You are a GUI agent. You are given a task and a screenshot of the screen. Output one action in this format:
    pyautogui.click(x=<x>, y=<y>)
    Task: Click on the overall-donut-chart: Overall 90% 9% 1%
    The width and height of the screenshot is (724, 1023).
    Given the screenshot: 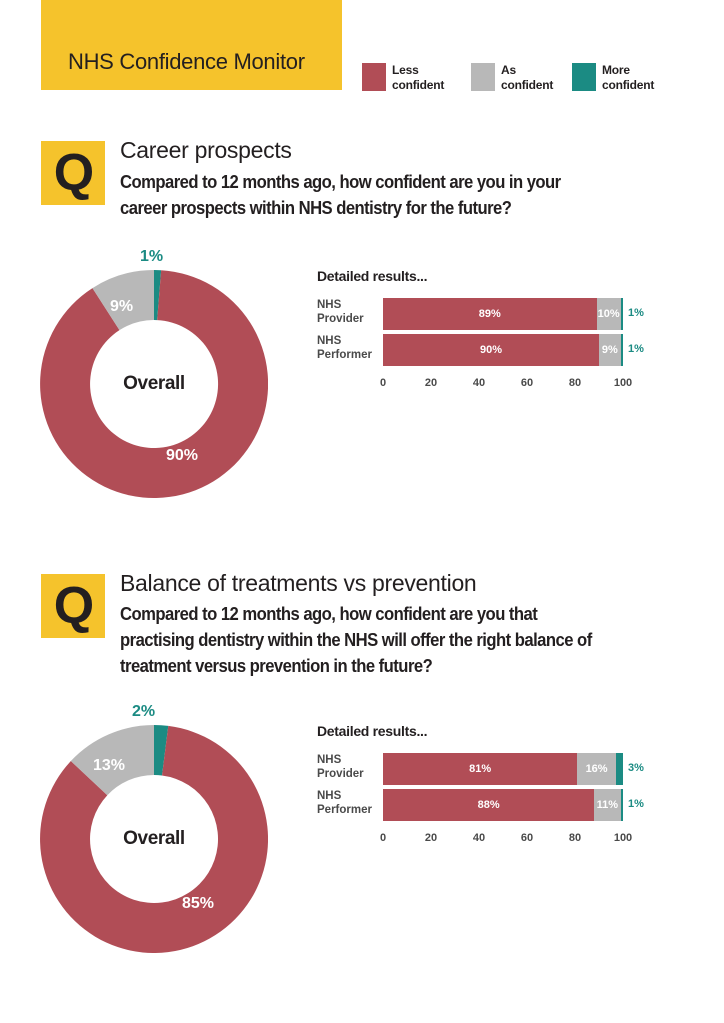 What is the action you would take?
    pyautogui.click(x=154, y=373)
    